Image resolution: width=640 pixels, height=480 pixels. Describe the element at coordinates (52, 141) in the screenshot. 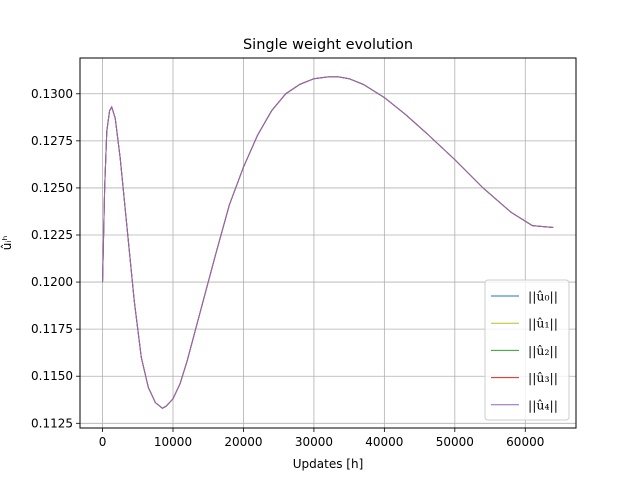

I see `y-tick-label: 0.1275` at that location.